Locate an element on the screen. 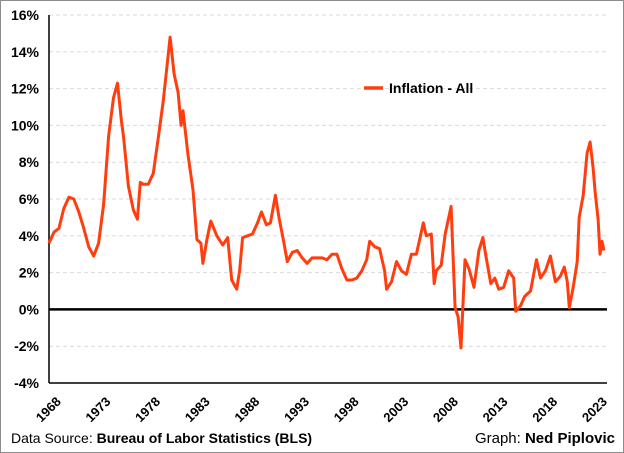 The height and width of the screenshot is (453, 624). x-tick-label: 2013 is located at coordinates (495, 409).